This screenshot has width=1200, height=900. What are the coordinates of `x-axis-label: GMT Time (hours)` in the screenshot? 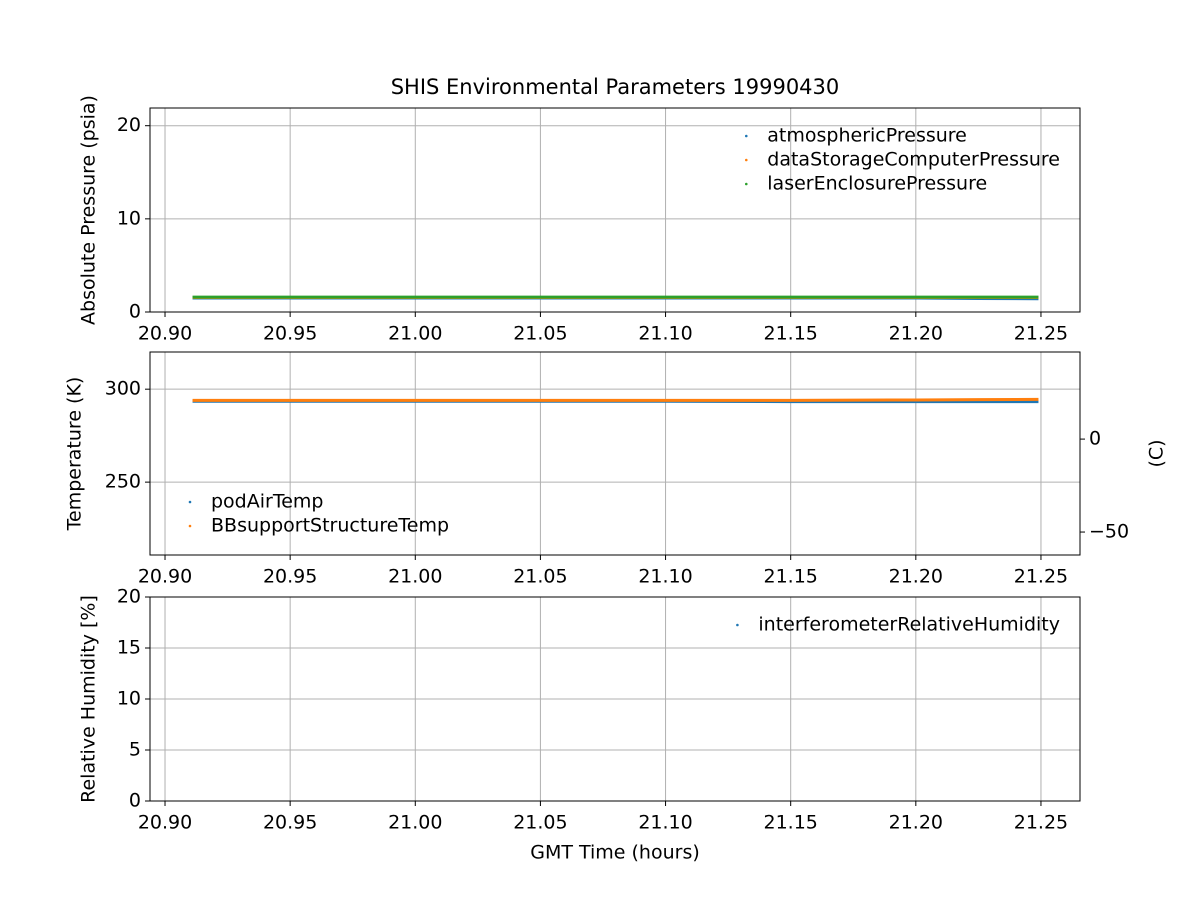 It's located at (615, 853).